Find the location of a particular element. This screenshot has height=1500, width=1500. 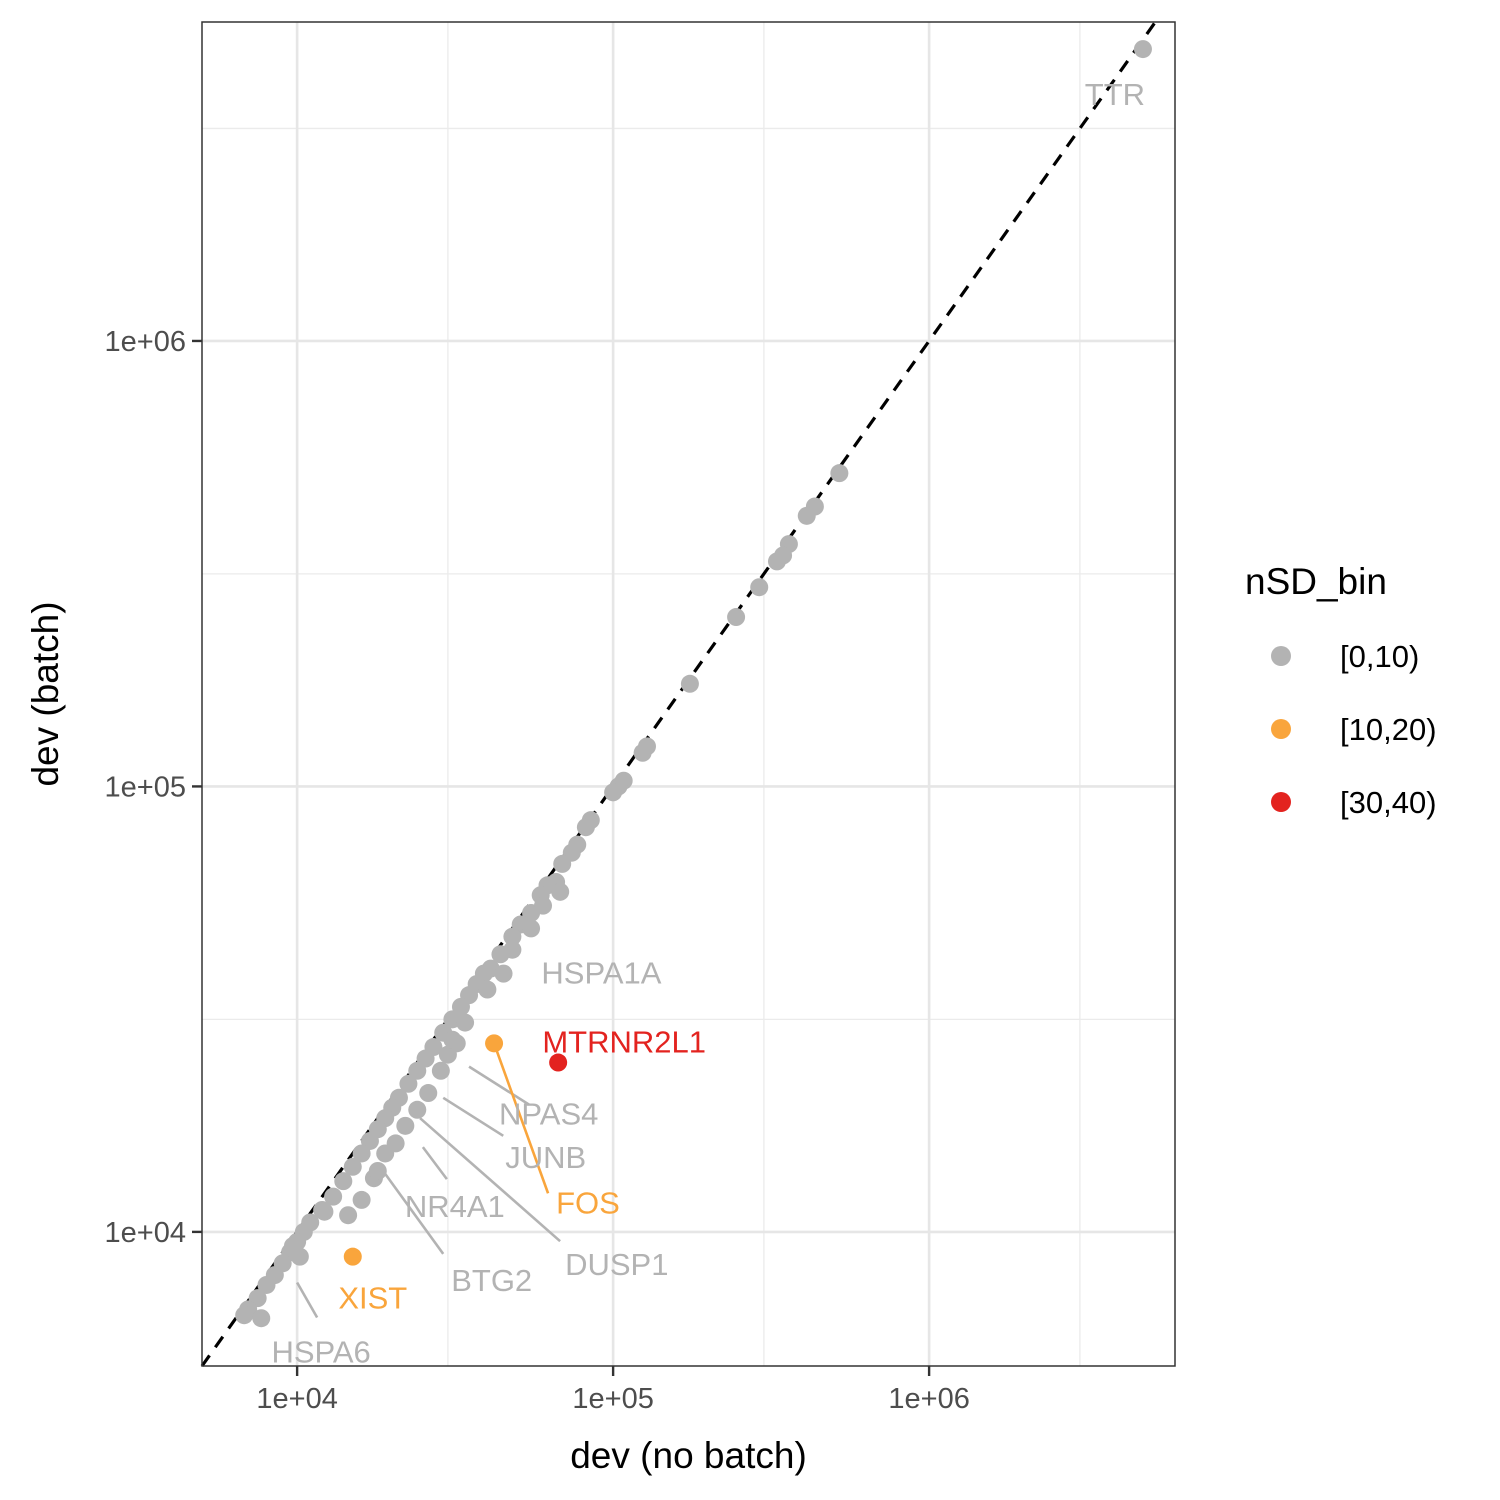

legend-label: [0,10) is located at coordinates (1379, 656).